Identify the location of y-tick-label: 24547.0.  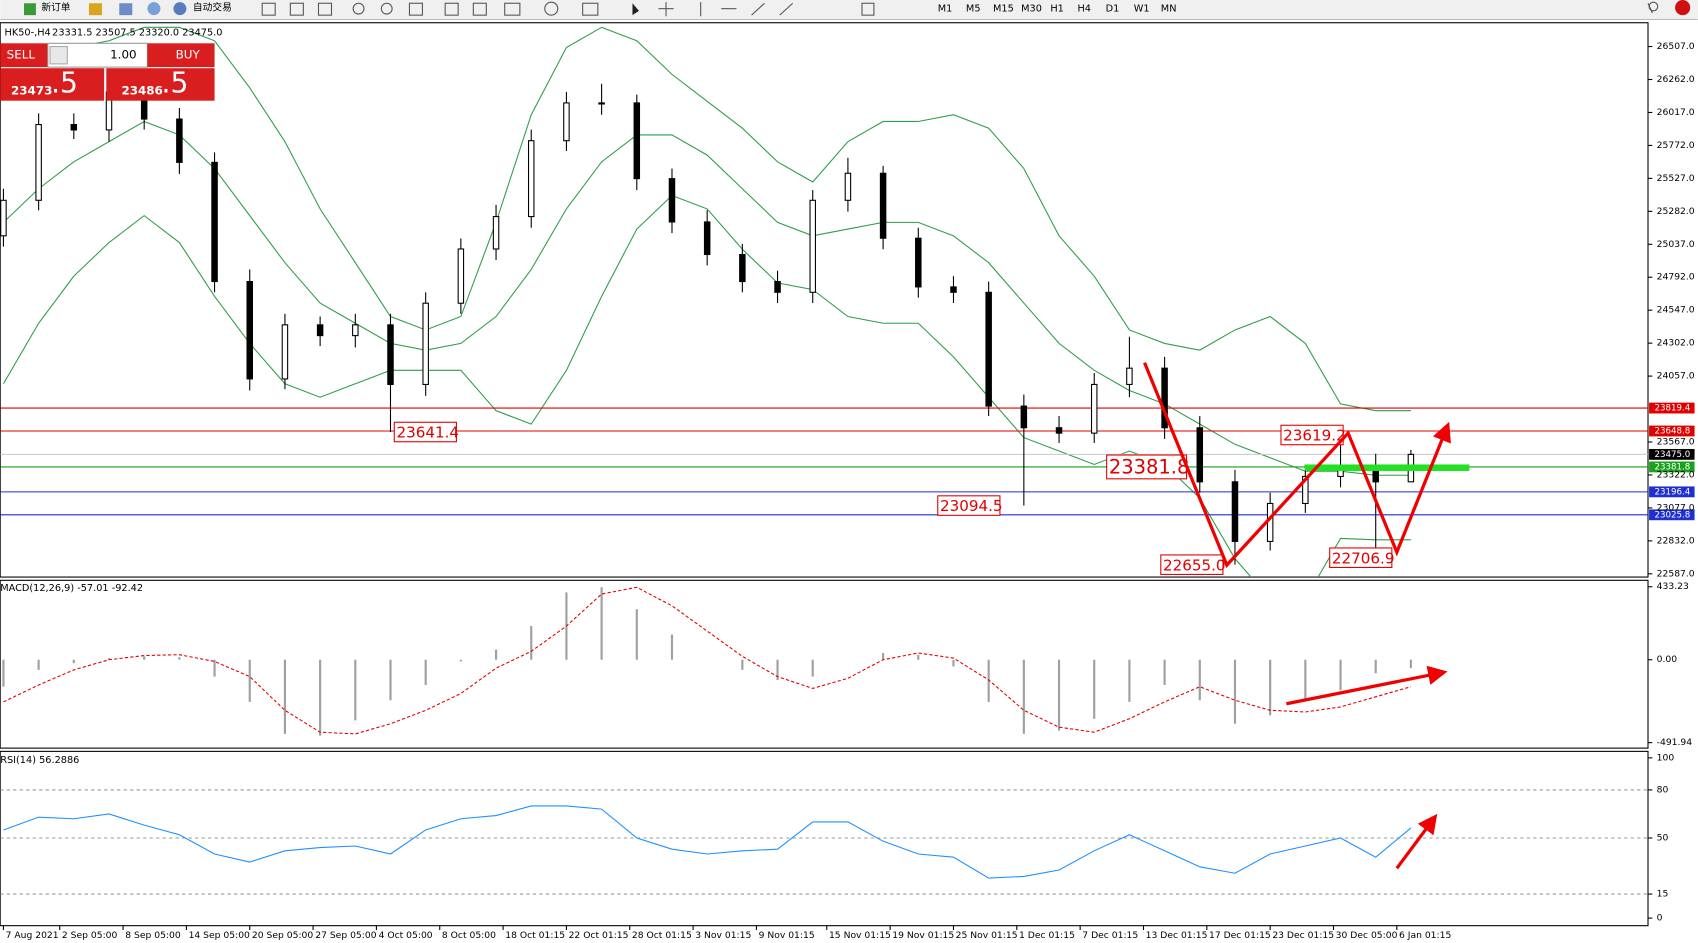
(1676, 310).